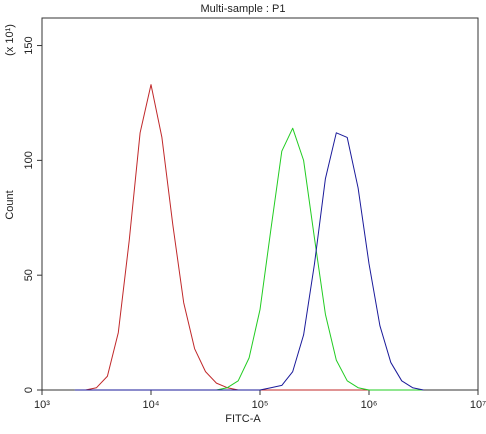 The width and height of the screenshot is (486, 434). I want to click on x-axis-label: FITC-A, so click(243, 419).